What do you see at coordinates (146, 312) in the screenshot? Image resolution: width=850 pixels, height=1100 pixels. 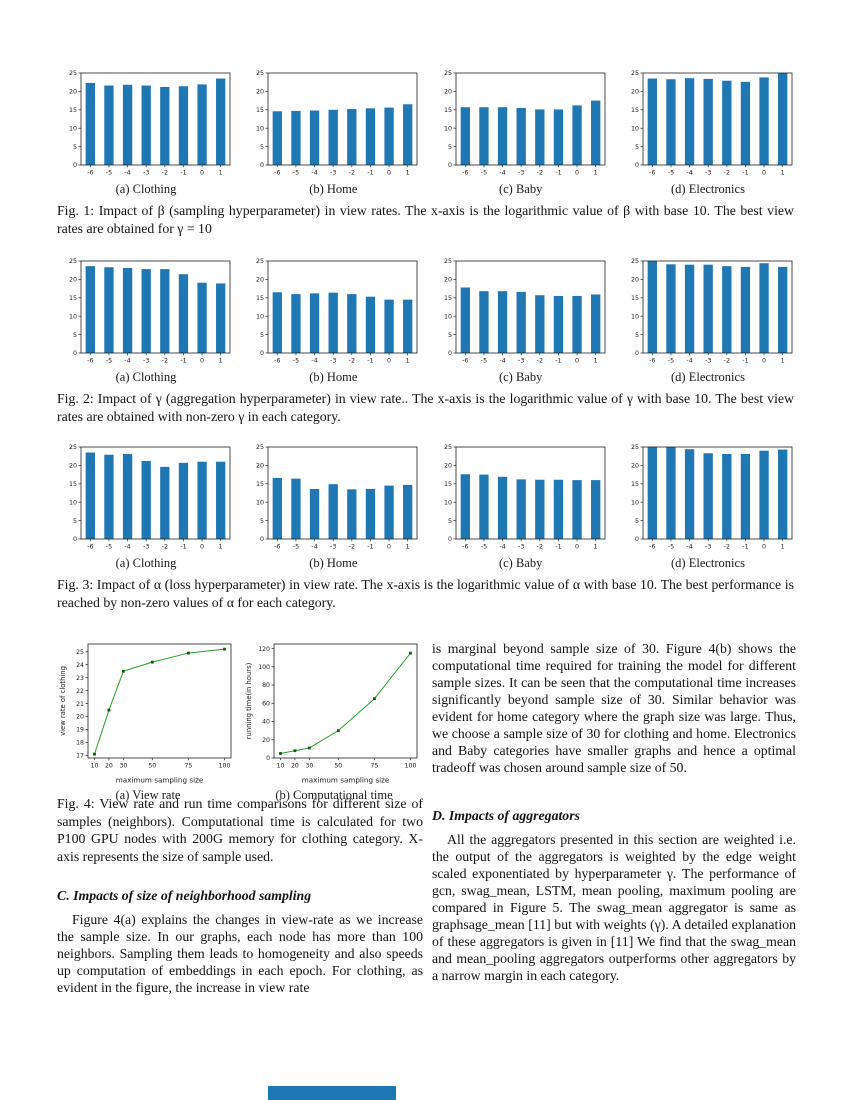 I see `fig2-clothing-chart: 0 5 10 15 20 25 -6 -5 -4 -3 -2 -1 0 1` at bounding box center [146, 312].